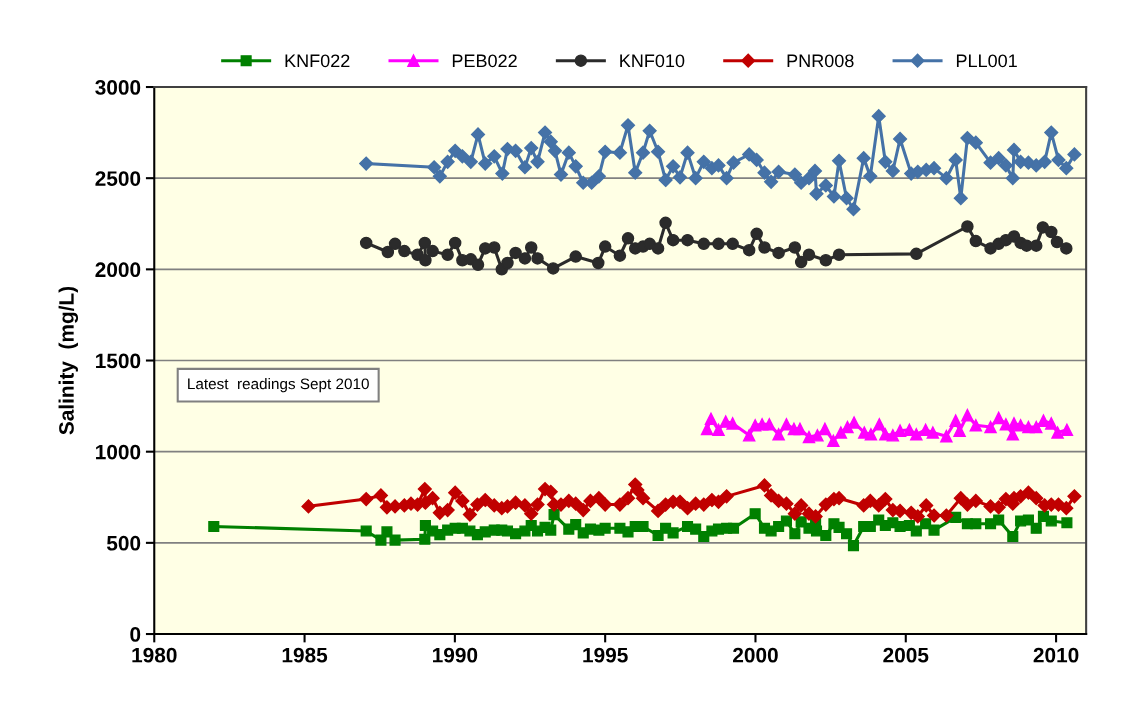 The height and width of the screenshot is (704, 1126). I want to click on legend-label: PLL001, so click(986, 61).